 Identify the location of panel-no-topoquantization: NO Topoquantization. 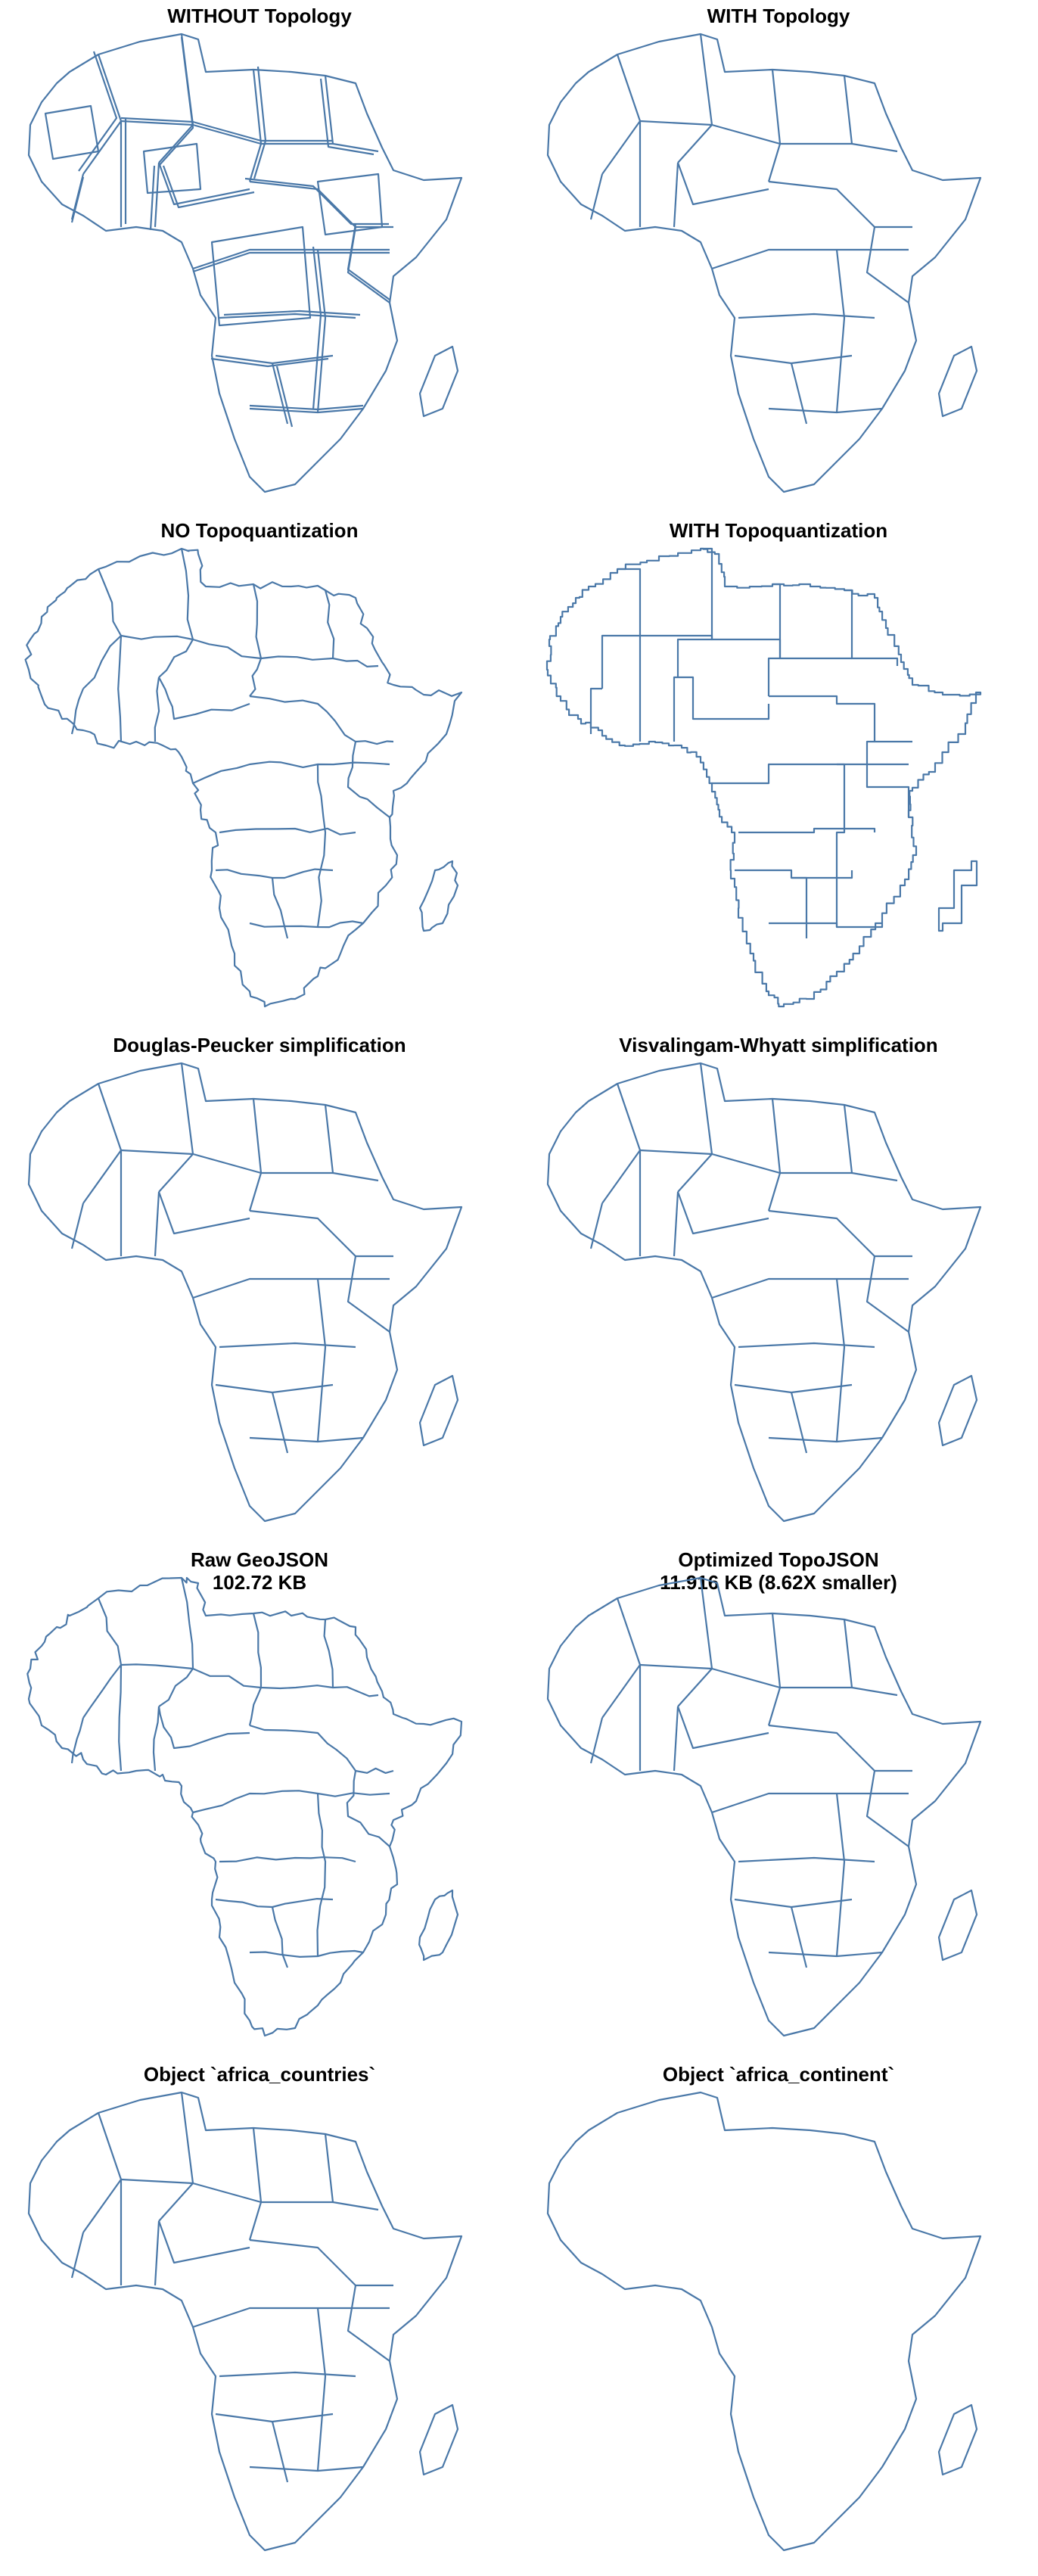
(259, 772).